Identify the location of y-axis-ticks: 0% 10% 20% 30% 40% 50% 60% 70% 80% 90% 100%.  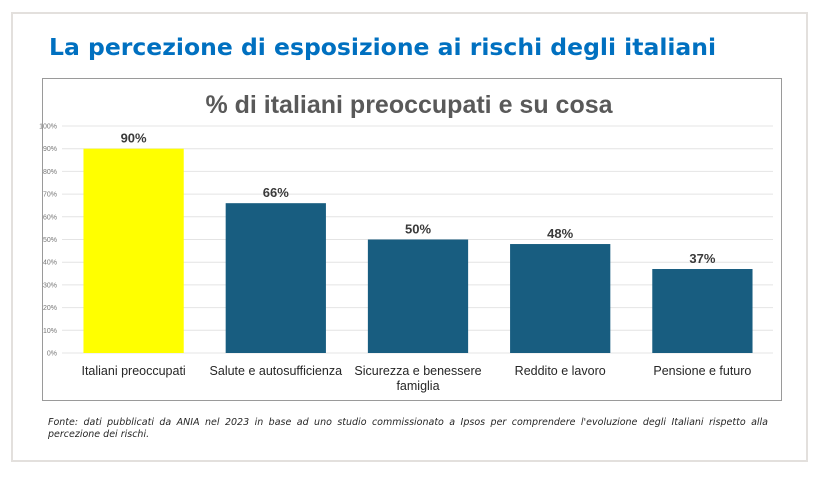
(48, 241).